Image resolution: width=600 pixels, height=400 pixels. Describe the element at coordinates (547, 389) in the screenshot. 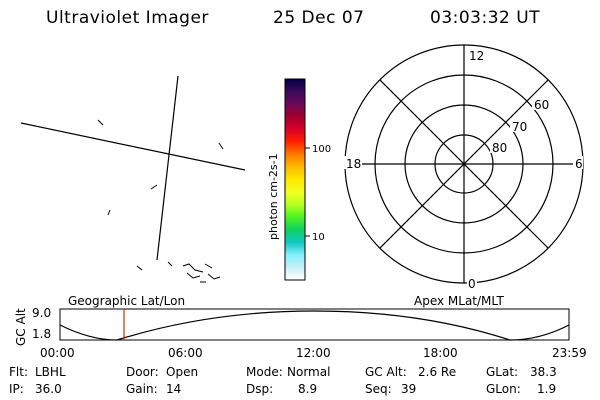

I see `status-value-glon: 1.9` at that location.